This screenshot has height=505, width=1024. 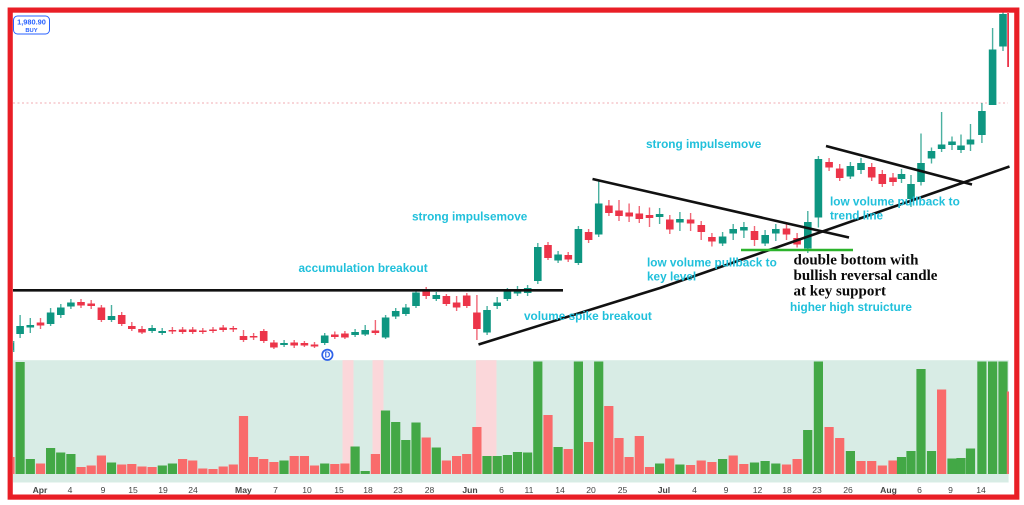 What do you see at coordinates (857, 260) in the screenshot?
I see `svg-text: double bottom with` at bounding box center [857, 260].